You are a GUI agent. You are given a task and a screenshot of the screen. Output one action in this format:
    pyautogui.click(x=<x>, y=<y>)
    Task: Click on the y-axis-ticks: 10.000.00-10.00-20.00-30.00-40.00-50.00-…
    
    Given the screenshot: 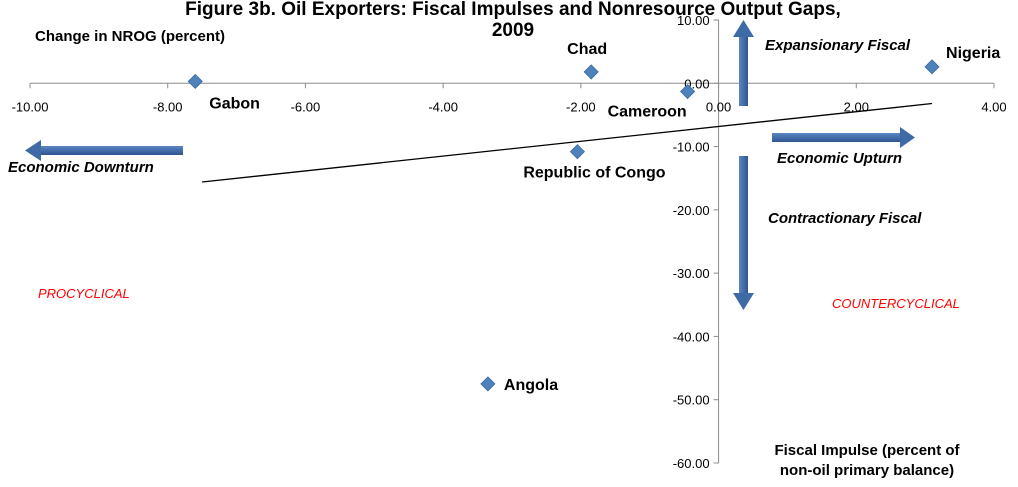 What is the action you would take?
    pyautogui.click(x=696, y=242)
    